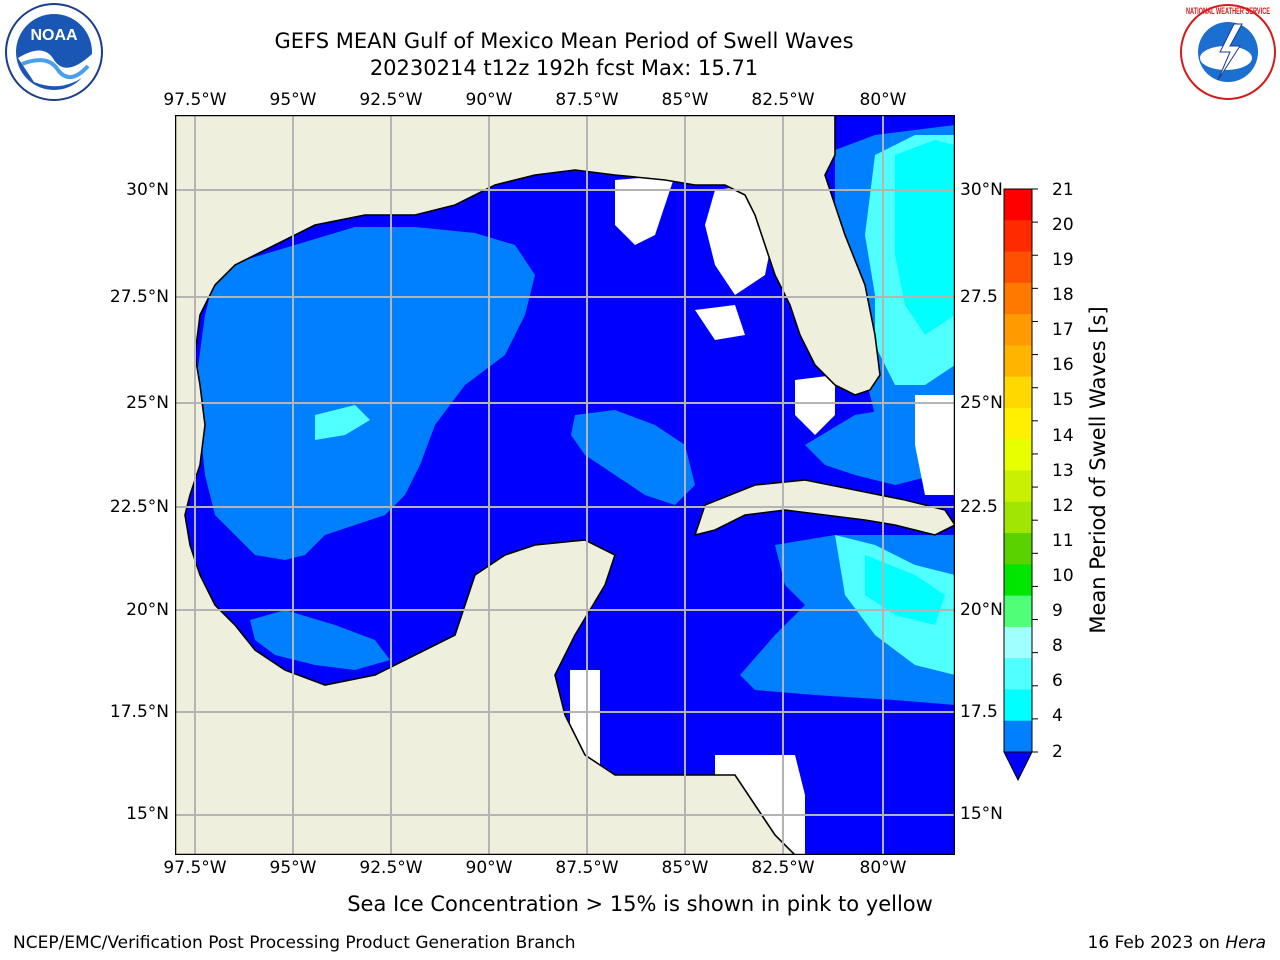 Image resolution: width=1280 pixels, height=960 pixels. What do you see at coordinates (139, 712) in the screenshot?
I see `lat-label-left: 17.5°N` at bounding box center [139, 712].